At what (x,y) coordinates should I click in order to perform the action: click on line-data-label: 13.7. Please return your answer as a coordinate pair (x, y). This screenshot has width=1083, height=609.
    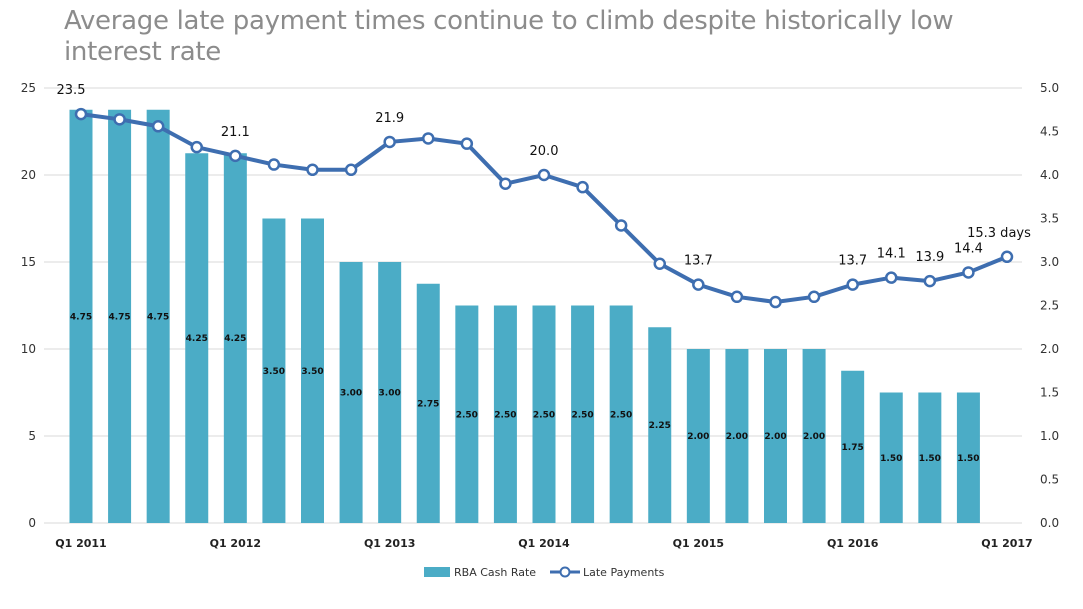
    Looking at the image, I should click on (852, 261).